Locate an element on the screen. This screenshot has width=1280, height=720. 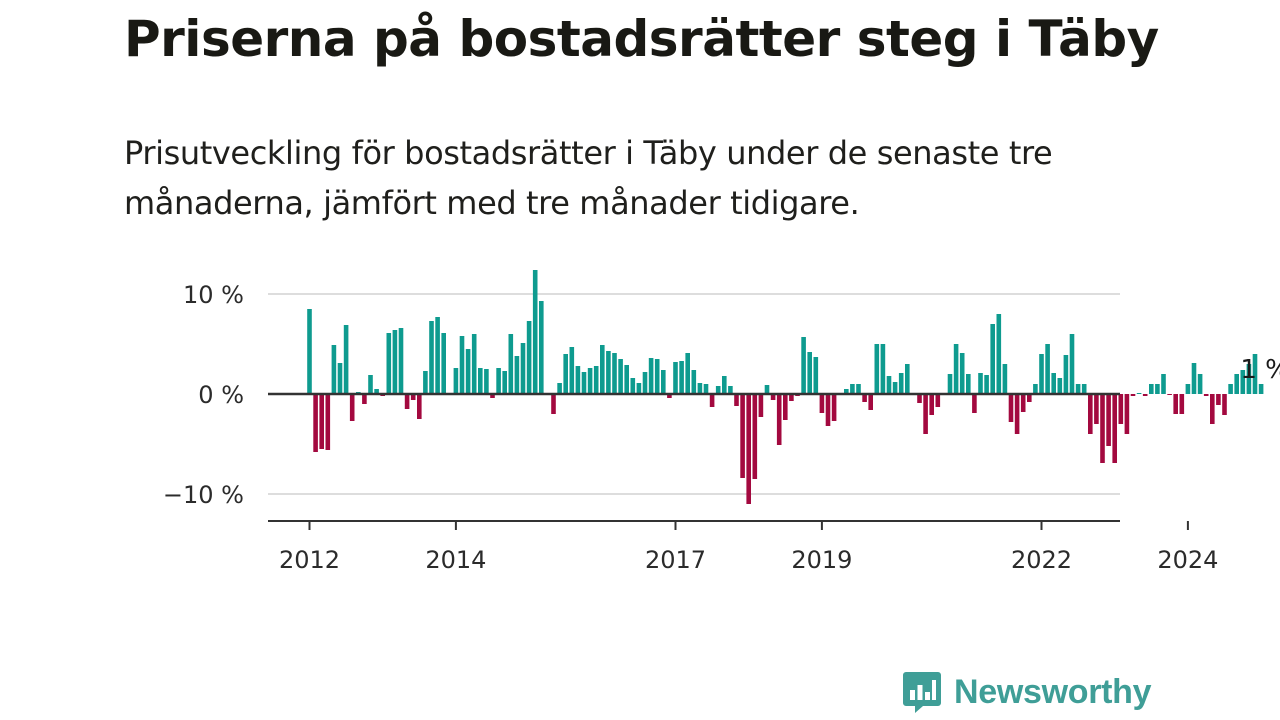
x-tick-label: 2019 is located at coordinates (821, 560).